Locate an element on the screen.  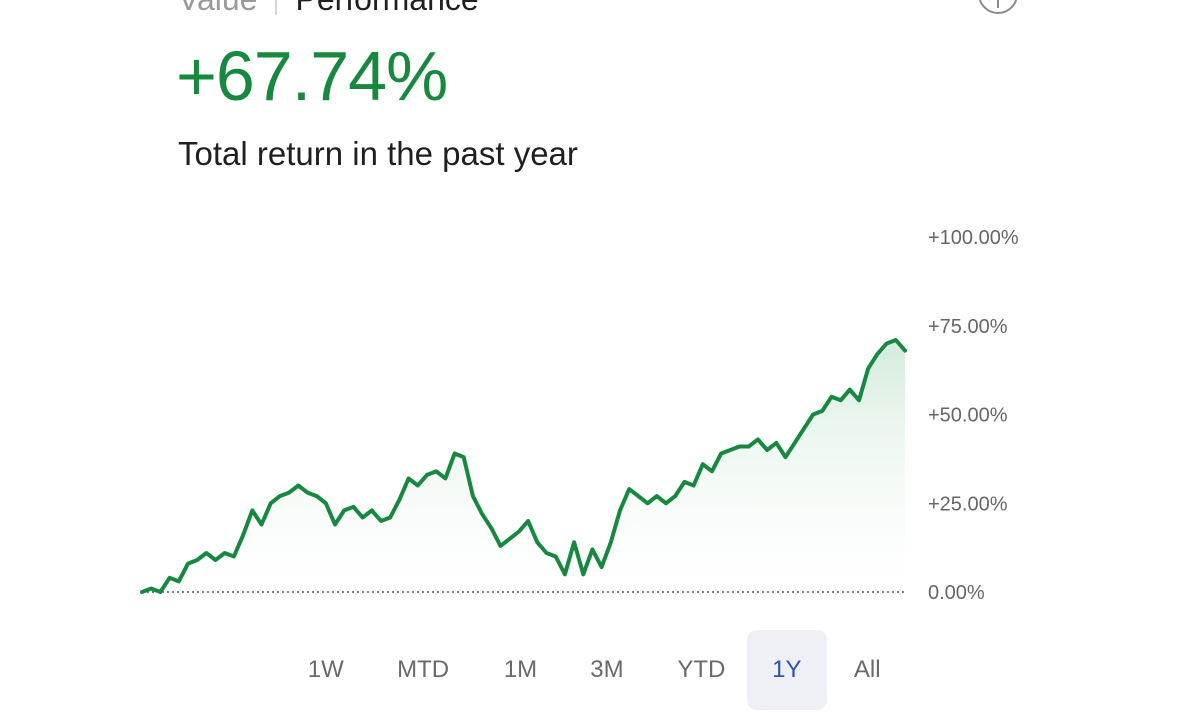
range-selector: 1W MTD 1M 3M YTD 1Y All is located at coordinates (598, 670).